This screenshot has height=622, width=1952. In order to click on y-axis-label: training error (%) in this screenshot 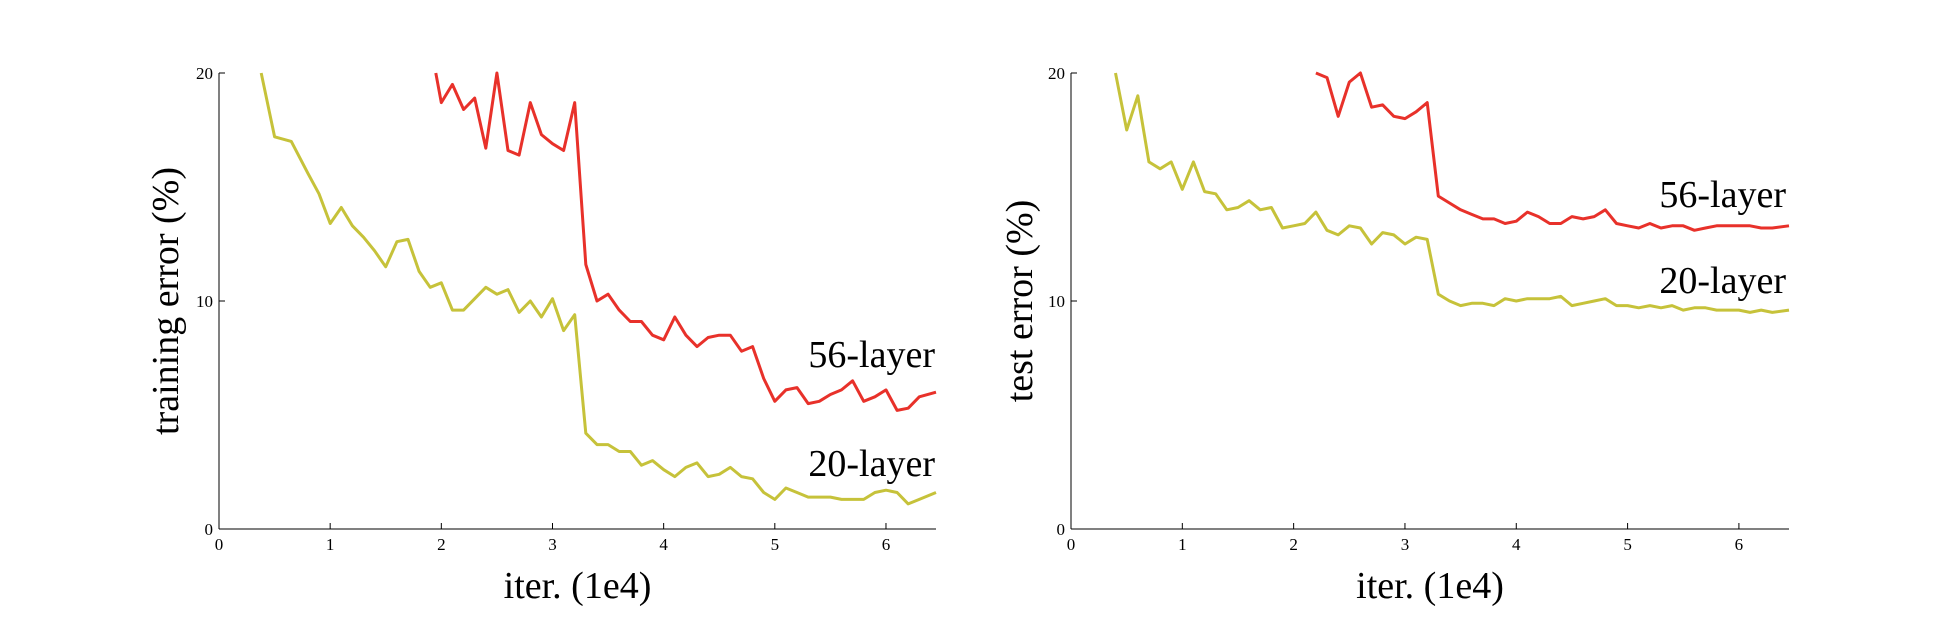, I will do `click(166, 301)`.